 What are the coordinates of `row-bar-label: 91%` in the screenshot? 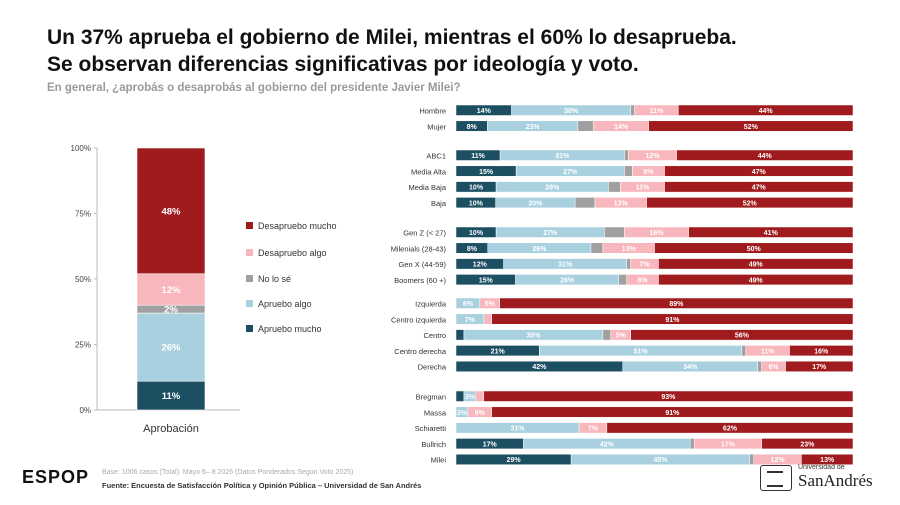 It's located at (672, 413).